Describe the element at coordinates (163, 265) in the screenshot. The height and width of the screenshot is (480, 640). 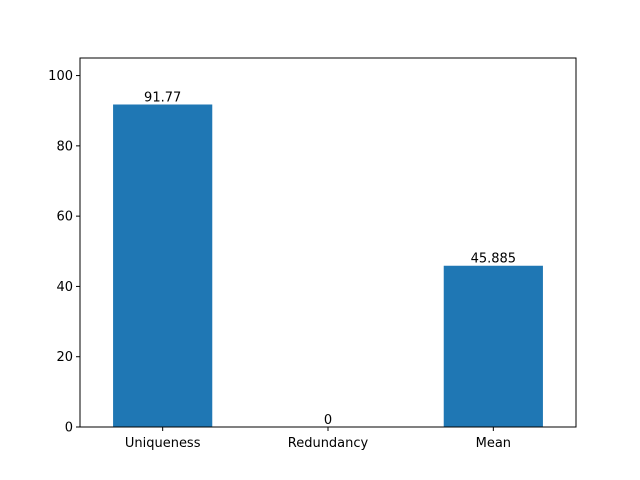
I see `bar-uniqueness` at that location.